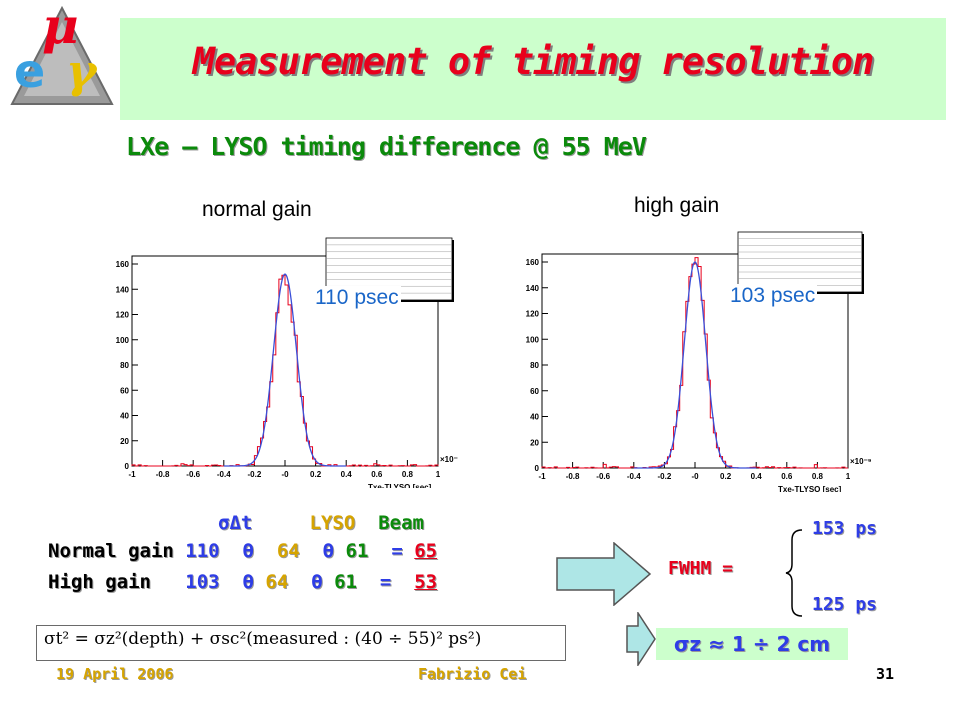  Describe the element at coordinates (533, 61) in the screenshot. I see `page-title: Measurement of timing resolution` at that location.